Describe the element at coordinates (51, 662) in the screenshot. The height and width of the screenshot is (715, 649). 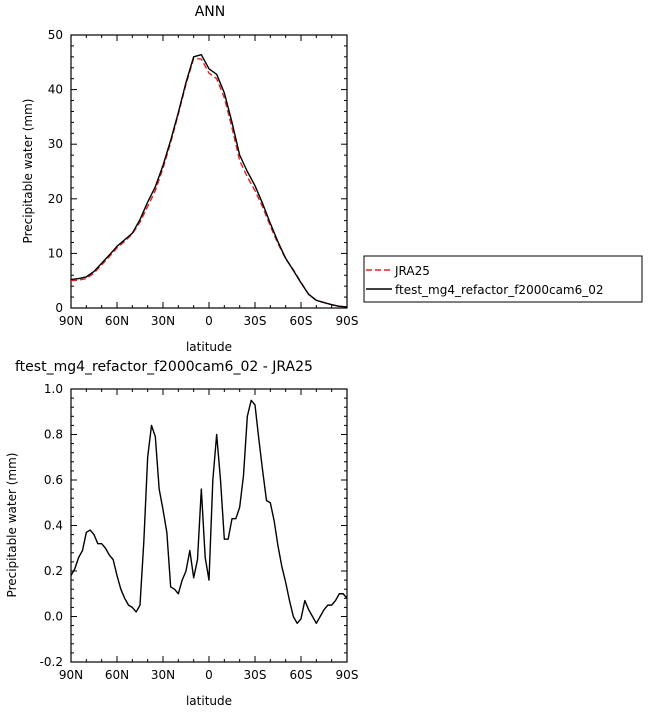
I see `y-tick-label: -0.2` at that location.